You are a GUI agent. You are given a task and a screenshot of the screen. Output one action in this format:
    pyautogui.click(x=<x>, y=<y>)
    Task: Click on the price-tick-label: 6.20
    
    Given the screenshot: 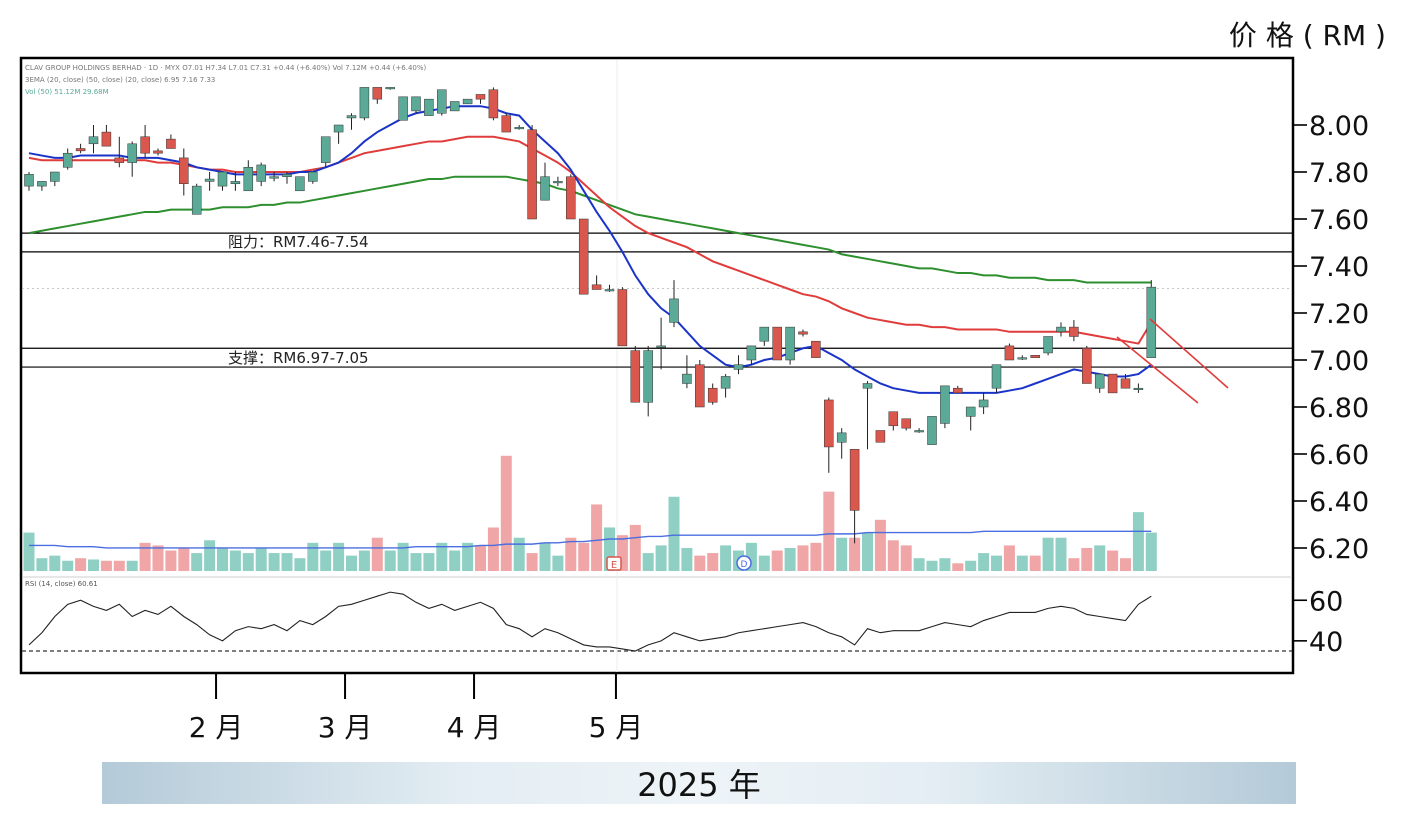 What is the action you would take?
    pyautogui.click(x=1339, y=549)
    